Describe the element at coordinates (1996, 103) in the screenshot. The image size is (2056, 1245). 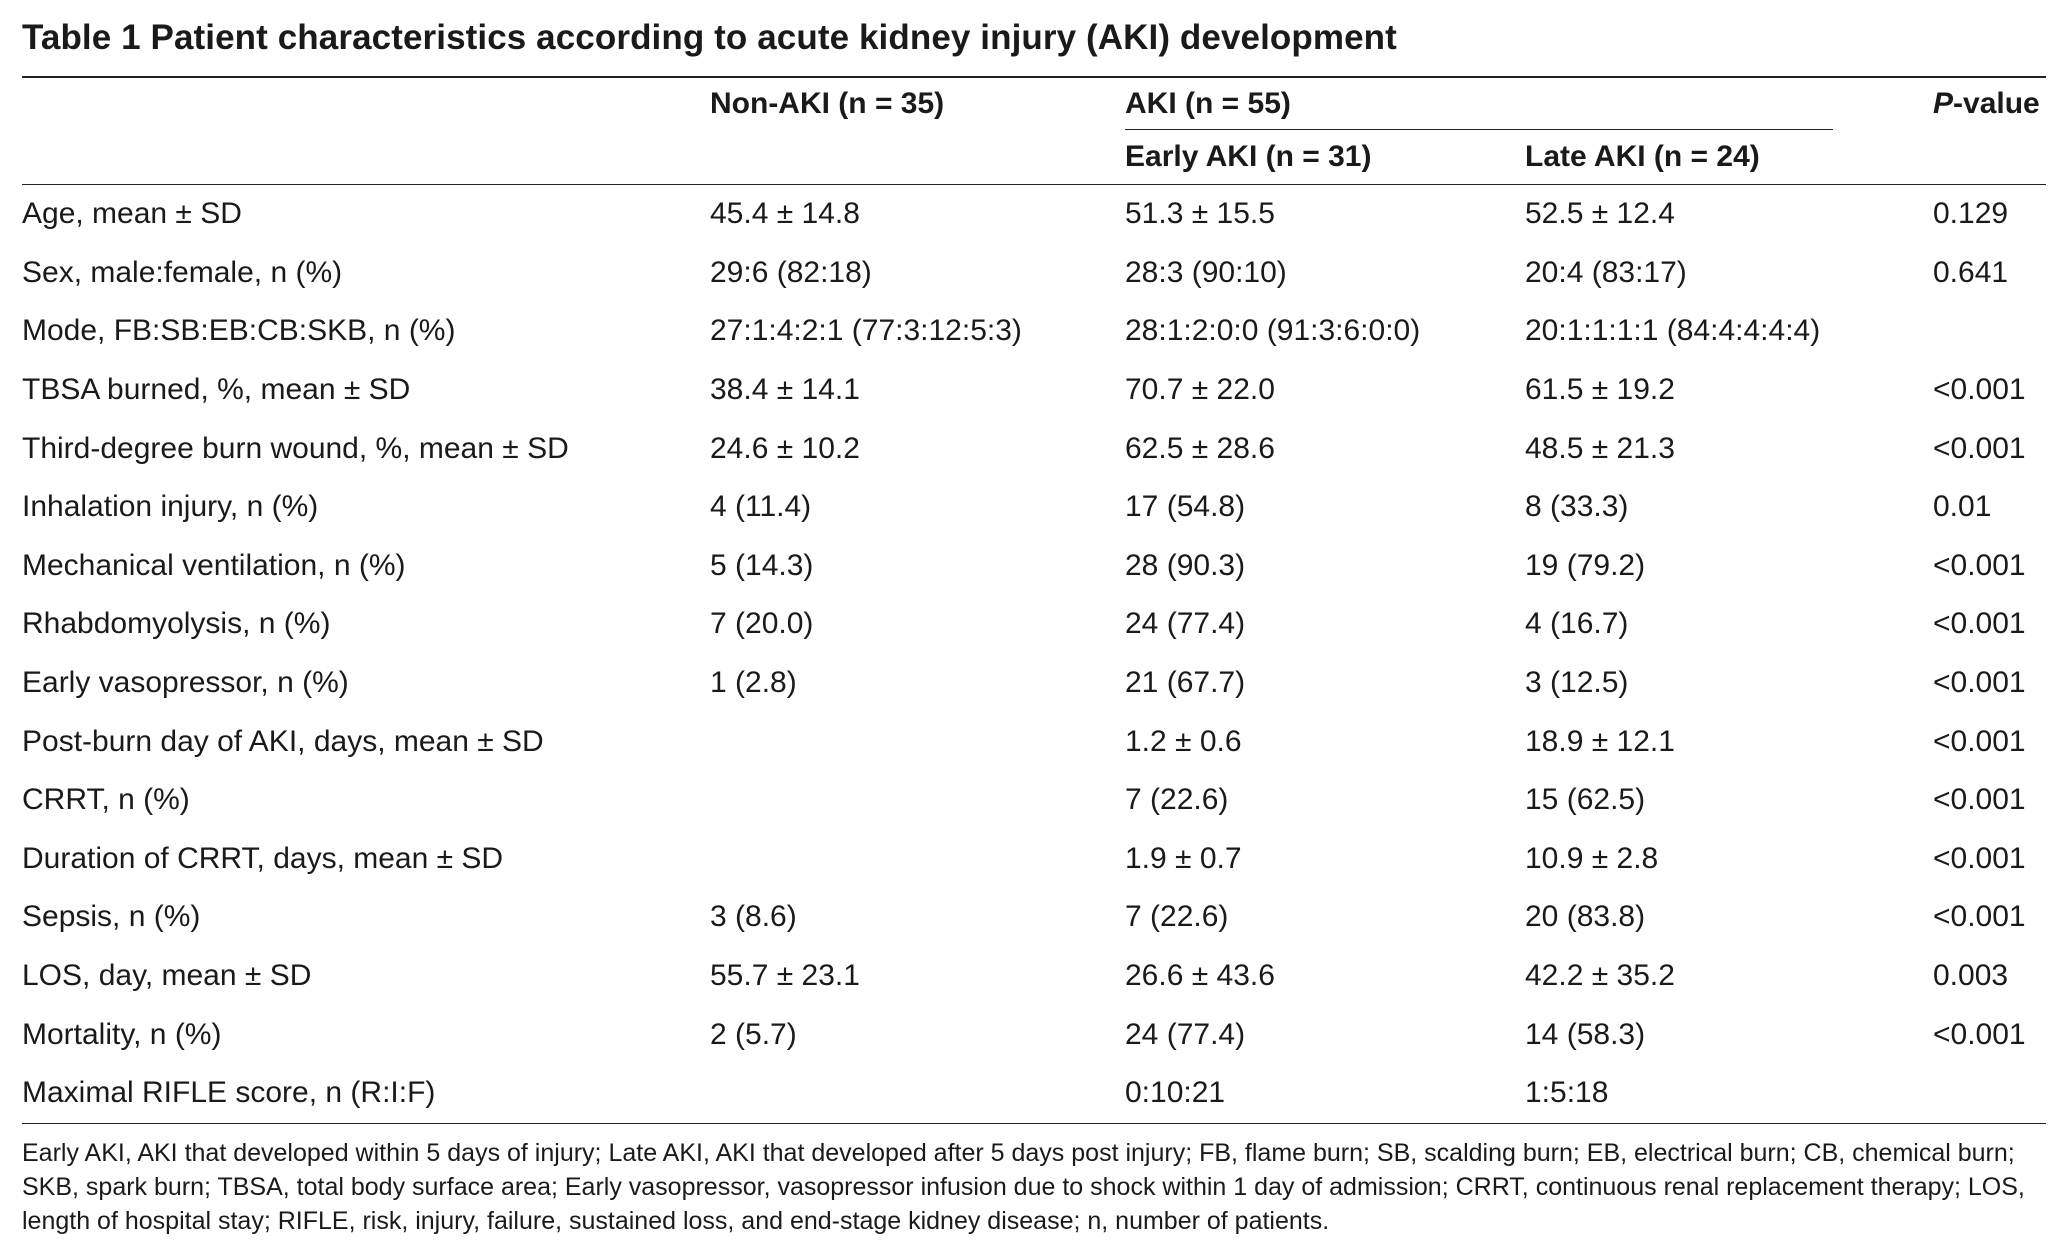
I see `header-p-rest: -value` at that location.